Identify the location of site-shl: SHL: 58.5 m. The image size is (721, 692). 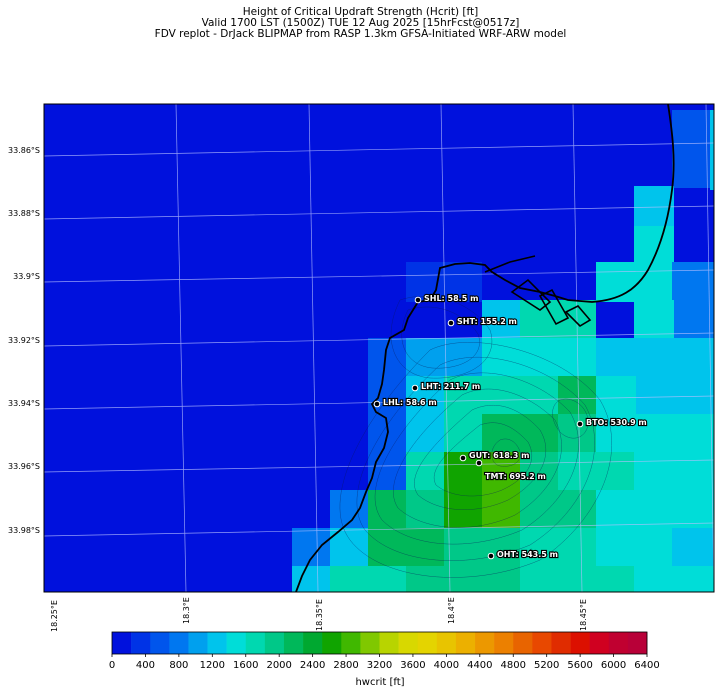
(447, 298).